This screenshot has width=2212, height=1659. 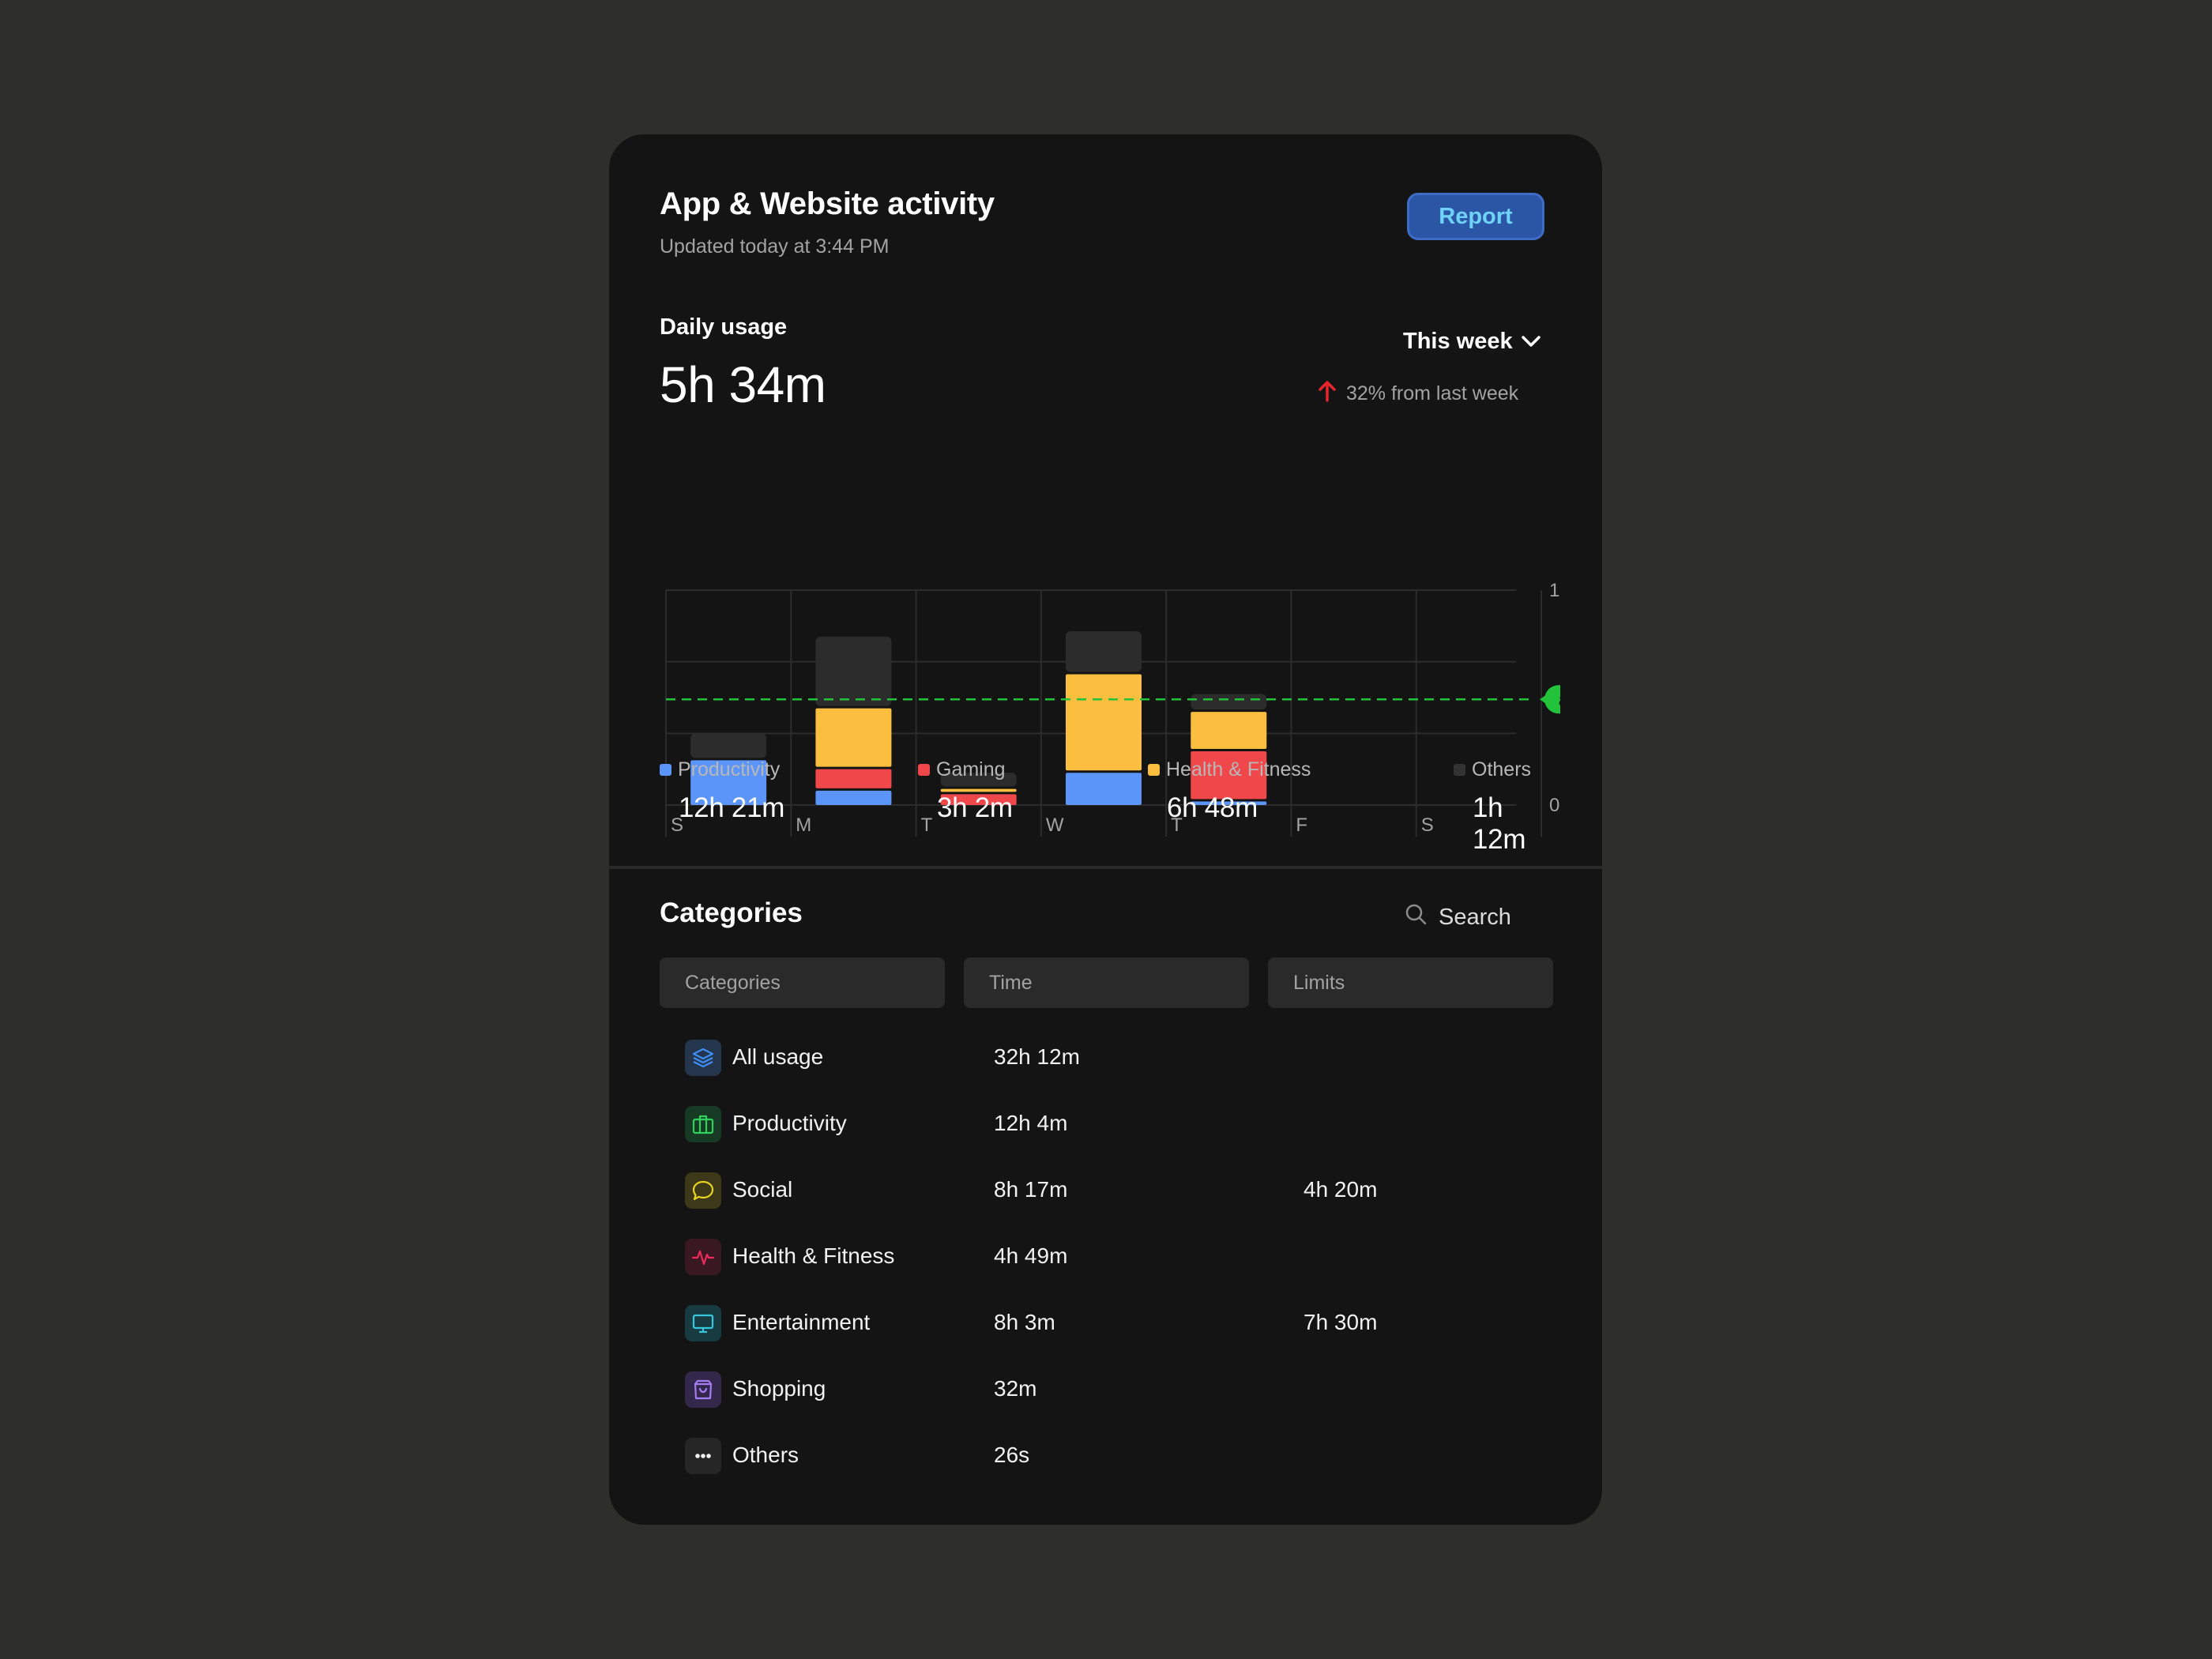 I want to click on legend-item: Others 1h 12m, so click(x=1507, y=807).